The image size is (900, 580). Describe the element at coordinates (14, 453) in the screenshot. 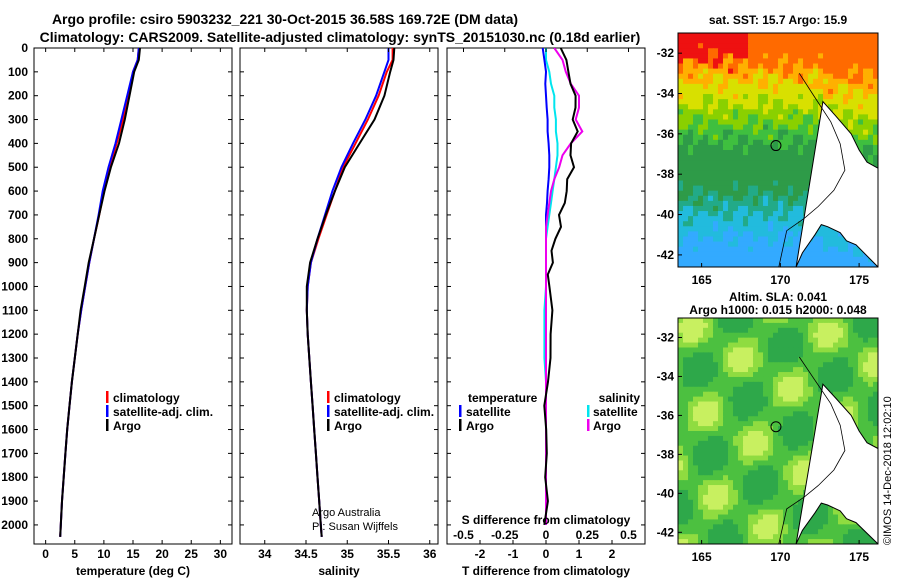

I see `depth-tick-label: 1700` at that location.